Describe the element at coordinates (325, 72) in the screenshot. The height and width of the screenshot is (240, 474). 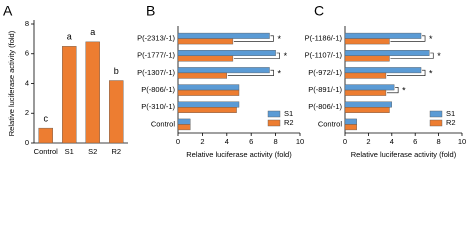
I see `y-tick-label: P(-972/-1)` at that location.